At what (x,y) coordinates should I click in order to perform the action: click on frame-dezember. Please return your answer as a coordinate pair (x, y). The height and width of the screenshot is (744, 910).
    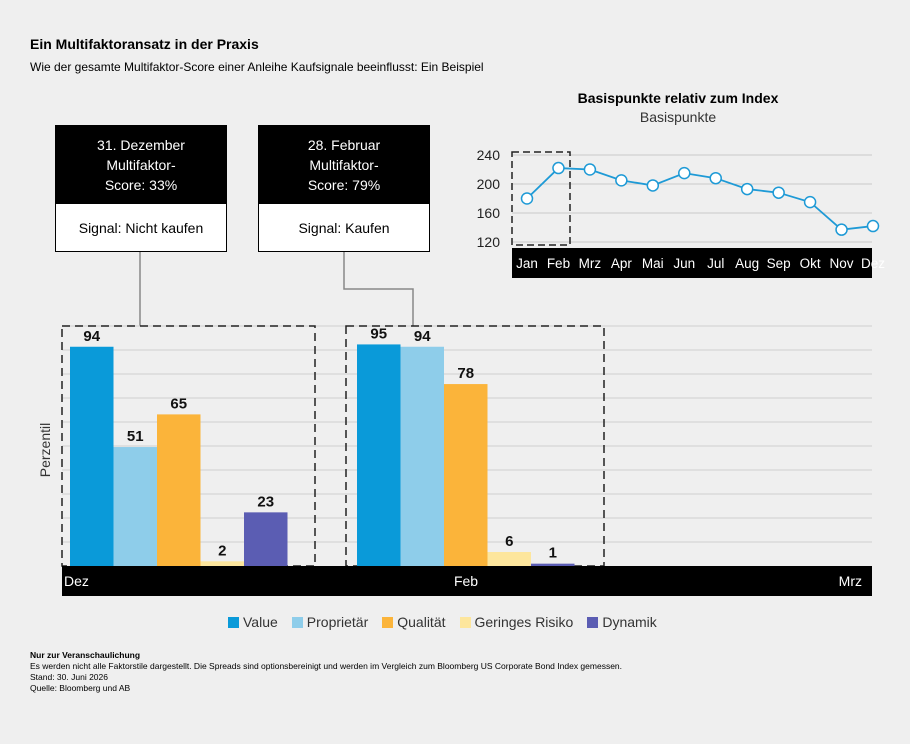
    Looking at the image, I should click on (188, 446).